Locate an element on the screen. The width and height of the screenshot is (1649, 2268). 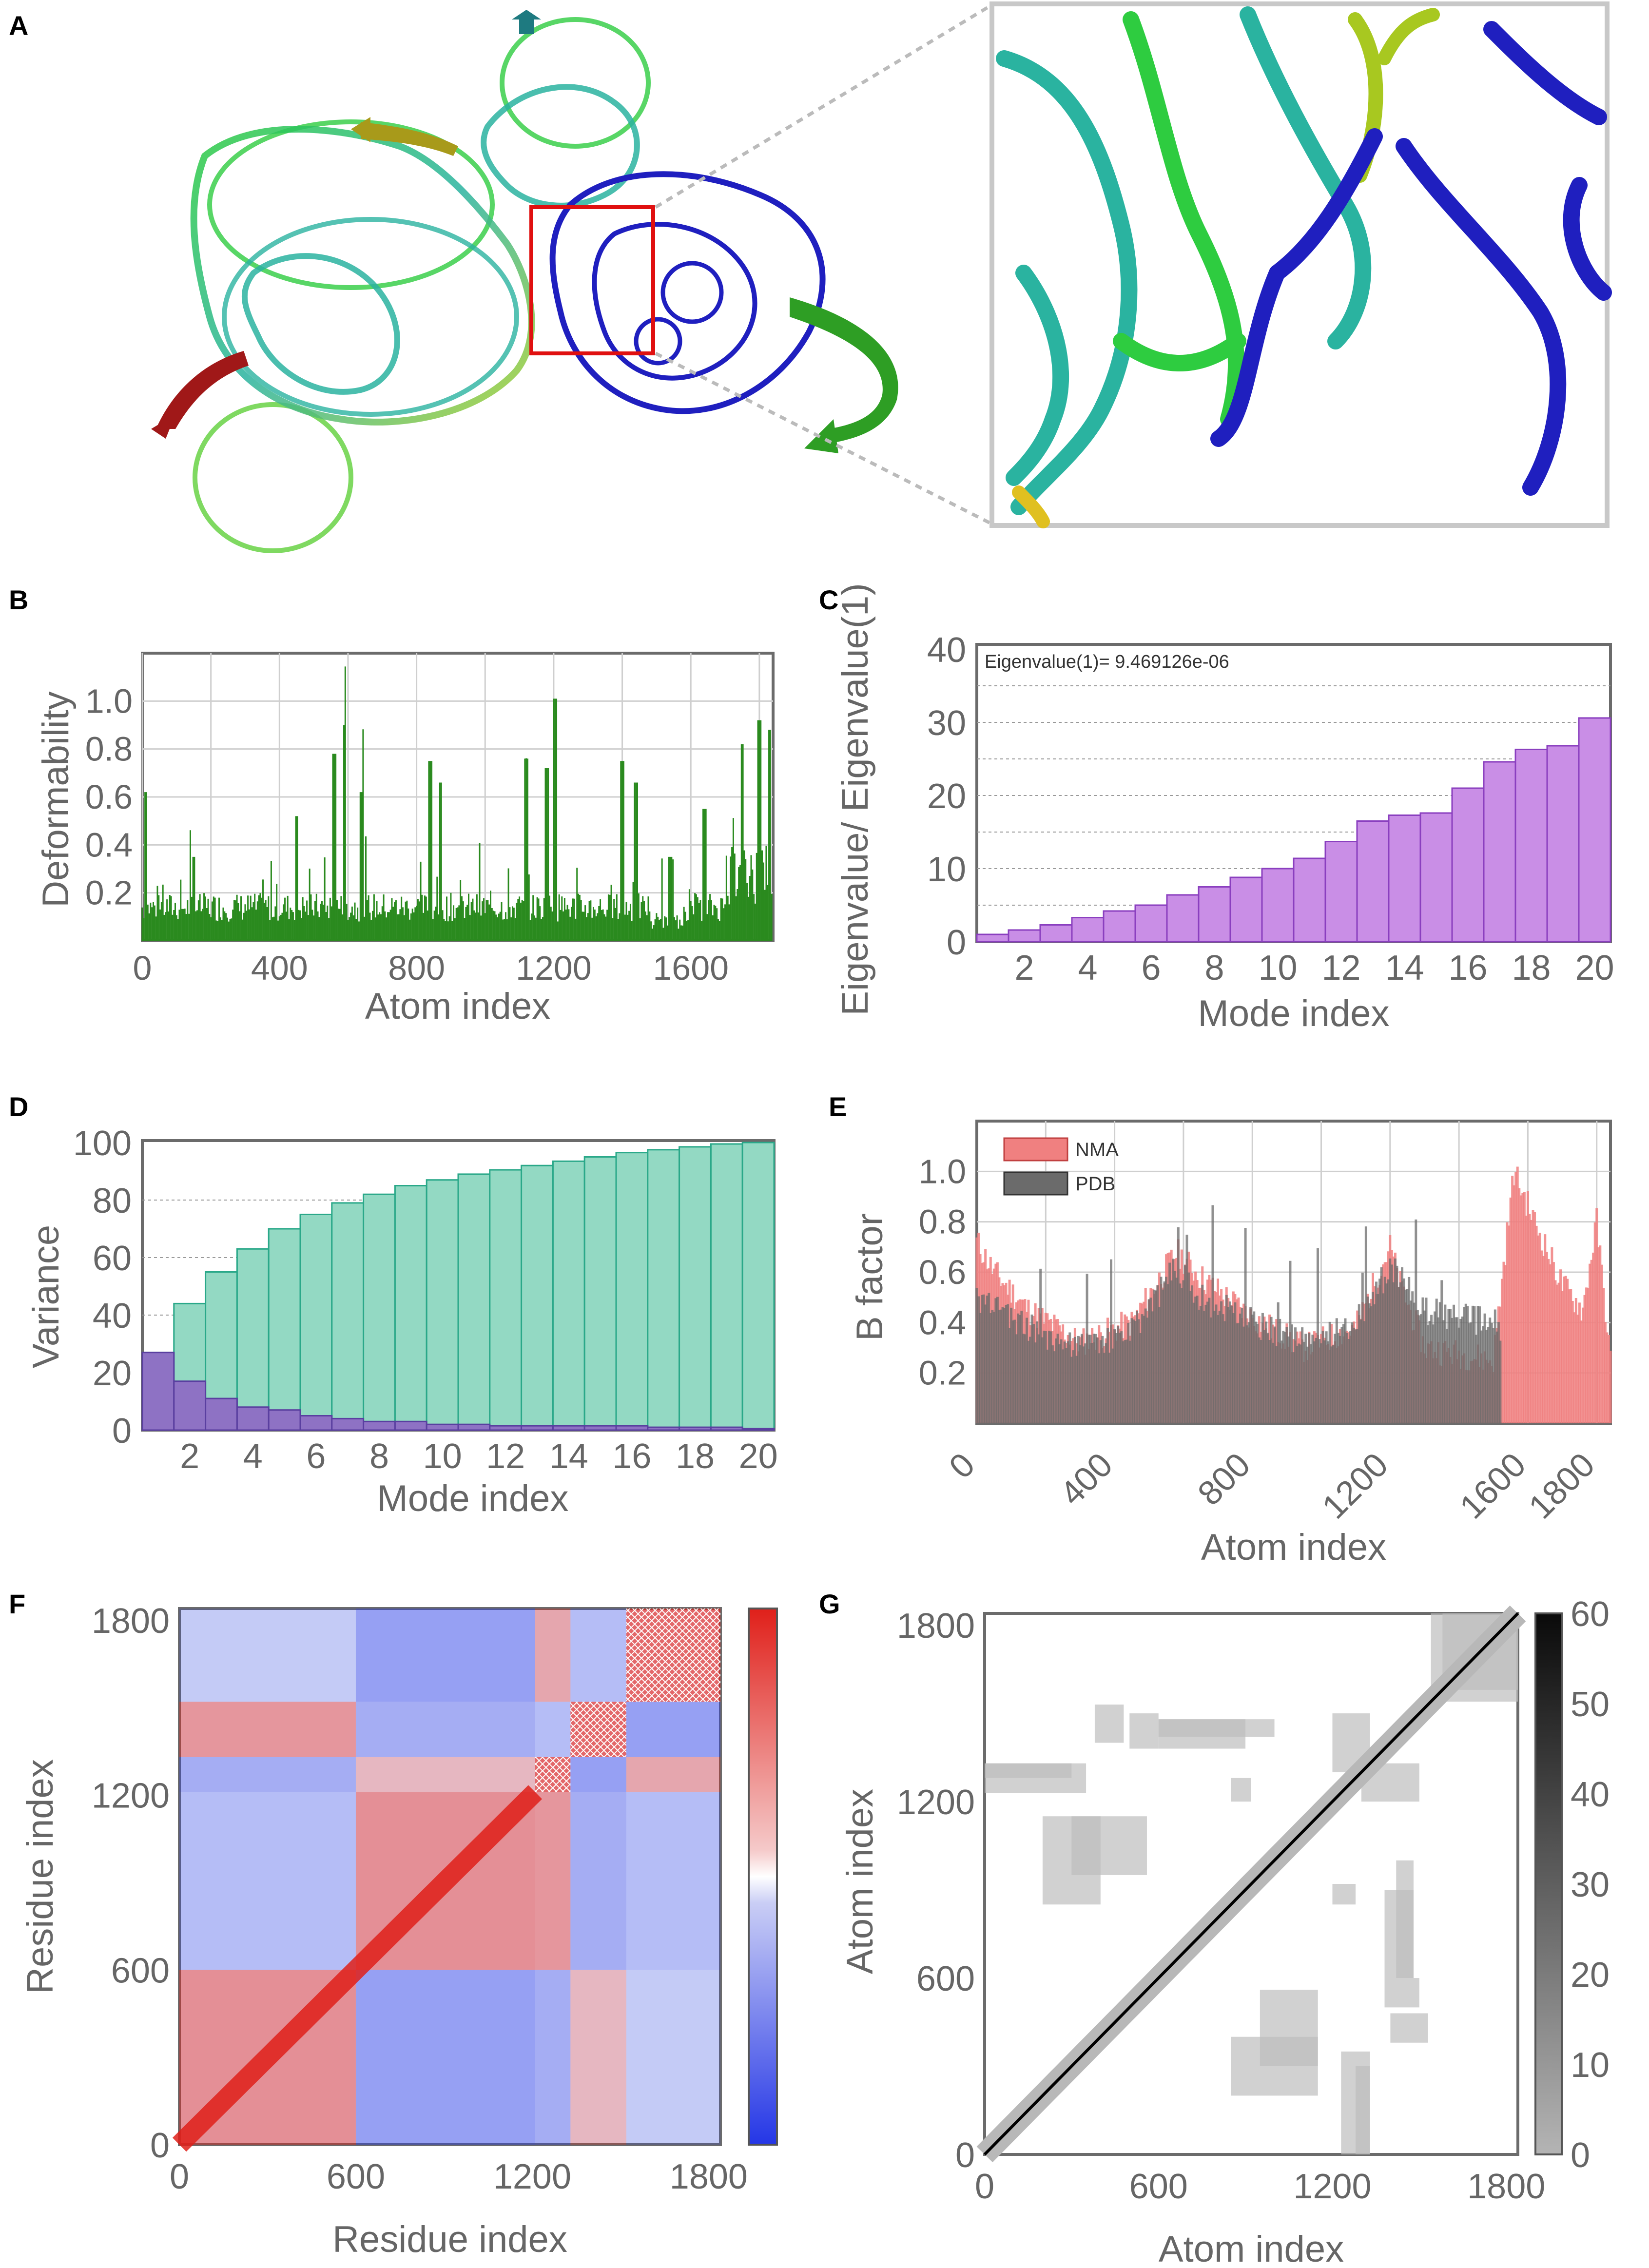
chart-g-x-label: Atom index is located at coordinates (1251, 2248).